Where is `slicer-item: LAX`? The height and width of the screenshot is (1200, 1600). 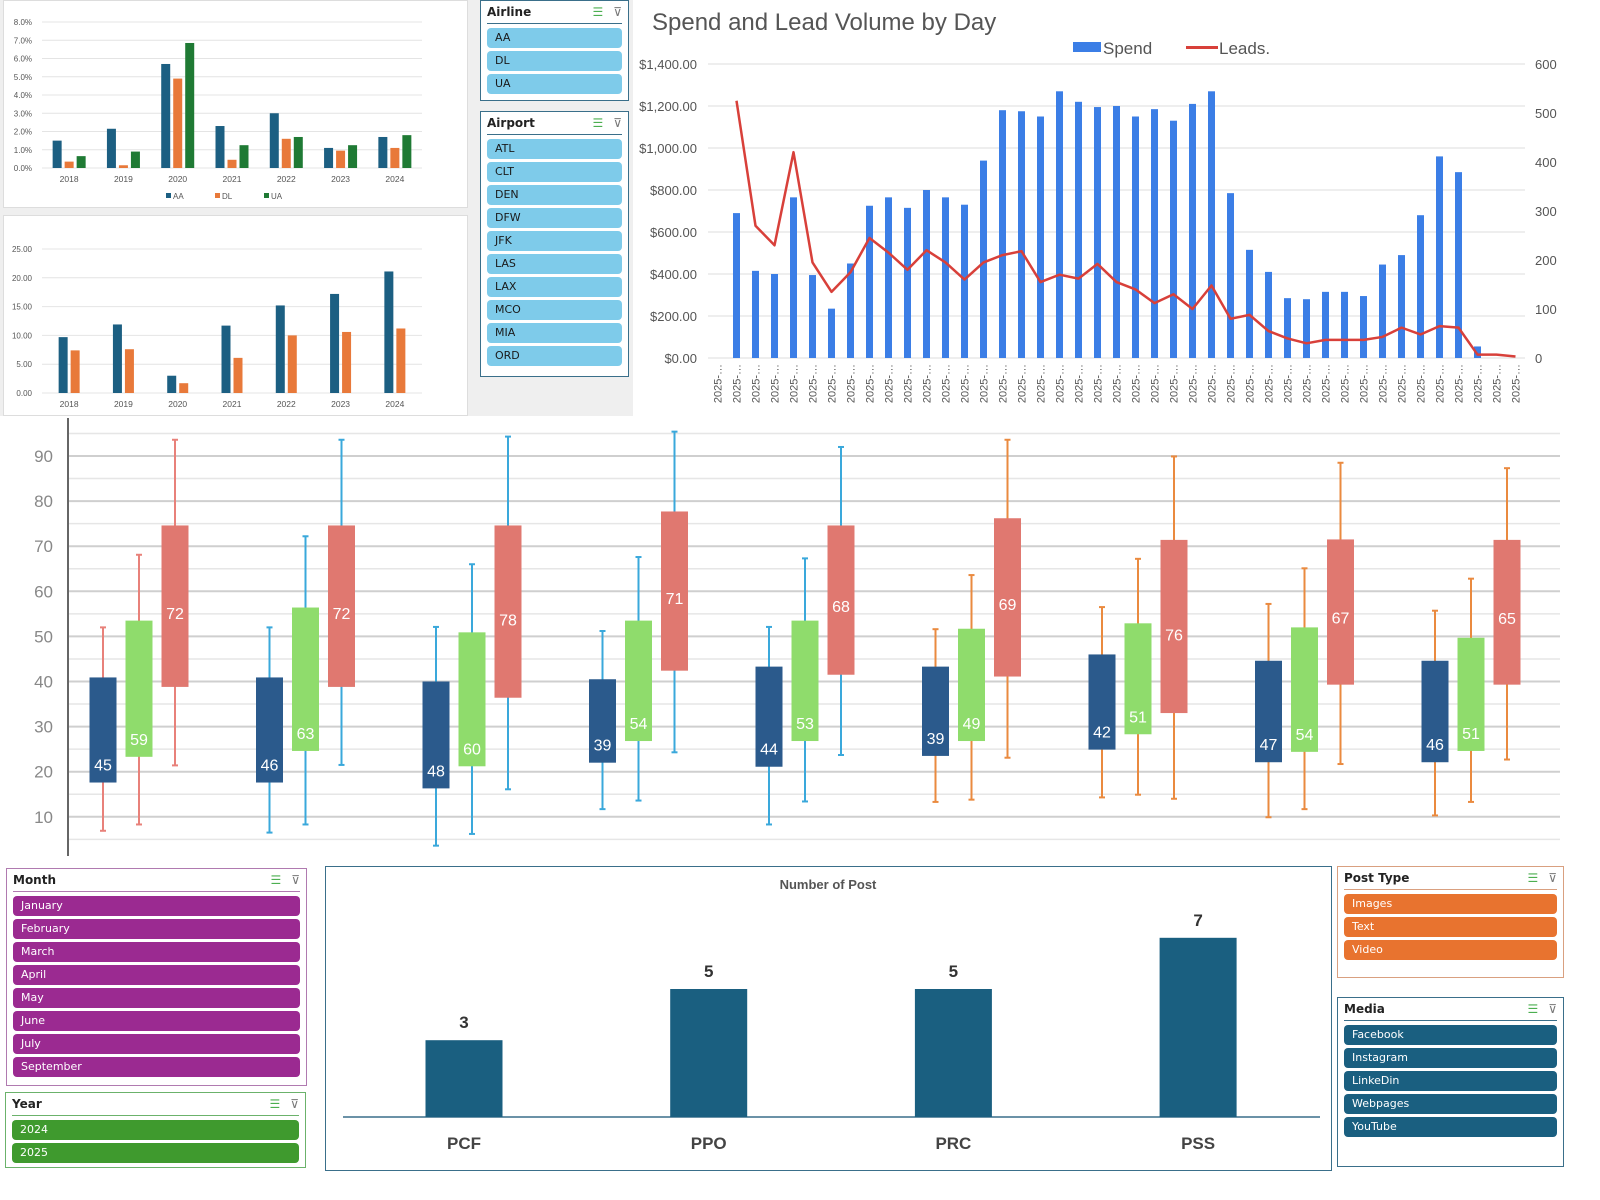
slicer-item: LAX is located at coordinates (554, 287).